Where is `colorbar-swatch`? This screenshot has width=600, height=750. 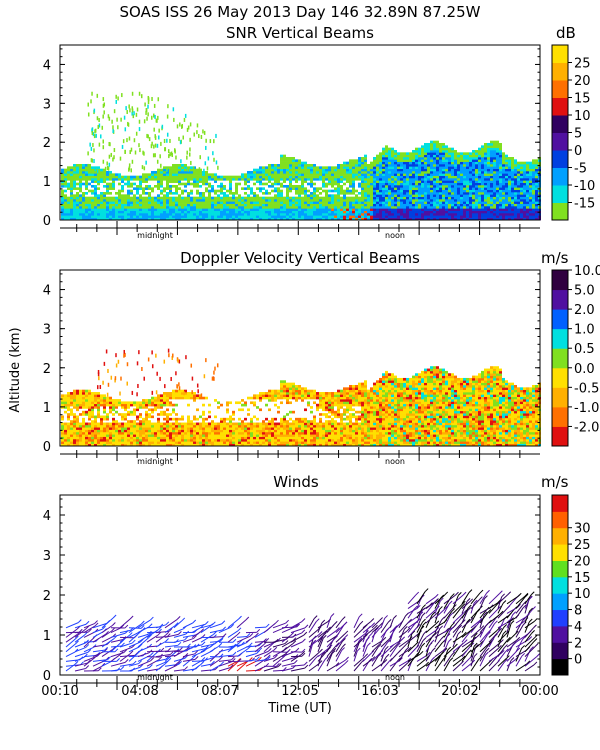 colorbar-swatch is located at coordinates (560, 194).